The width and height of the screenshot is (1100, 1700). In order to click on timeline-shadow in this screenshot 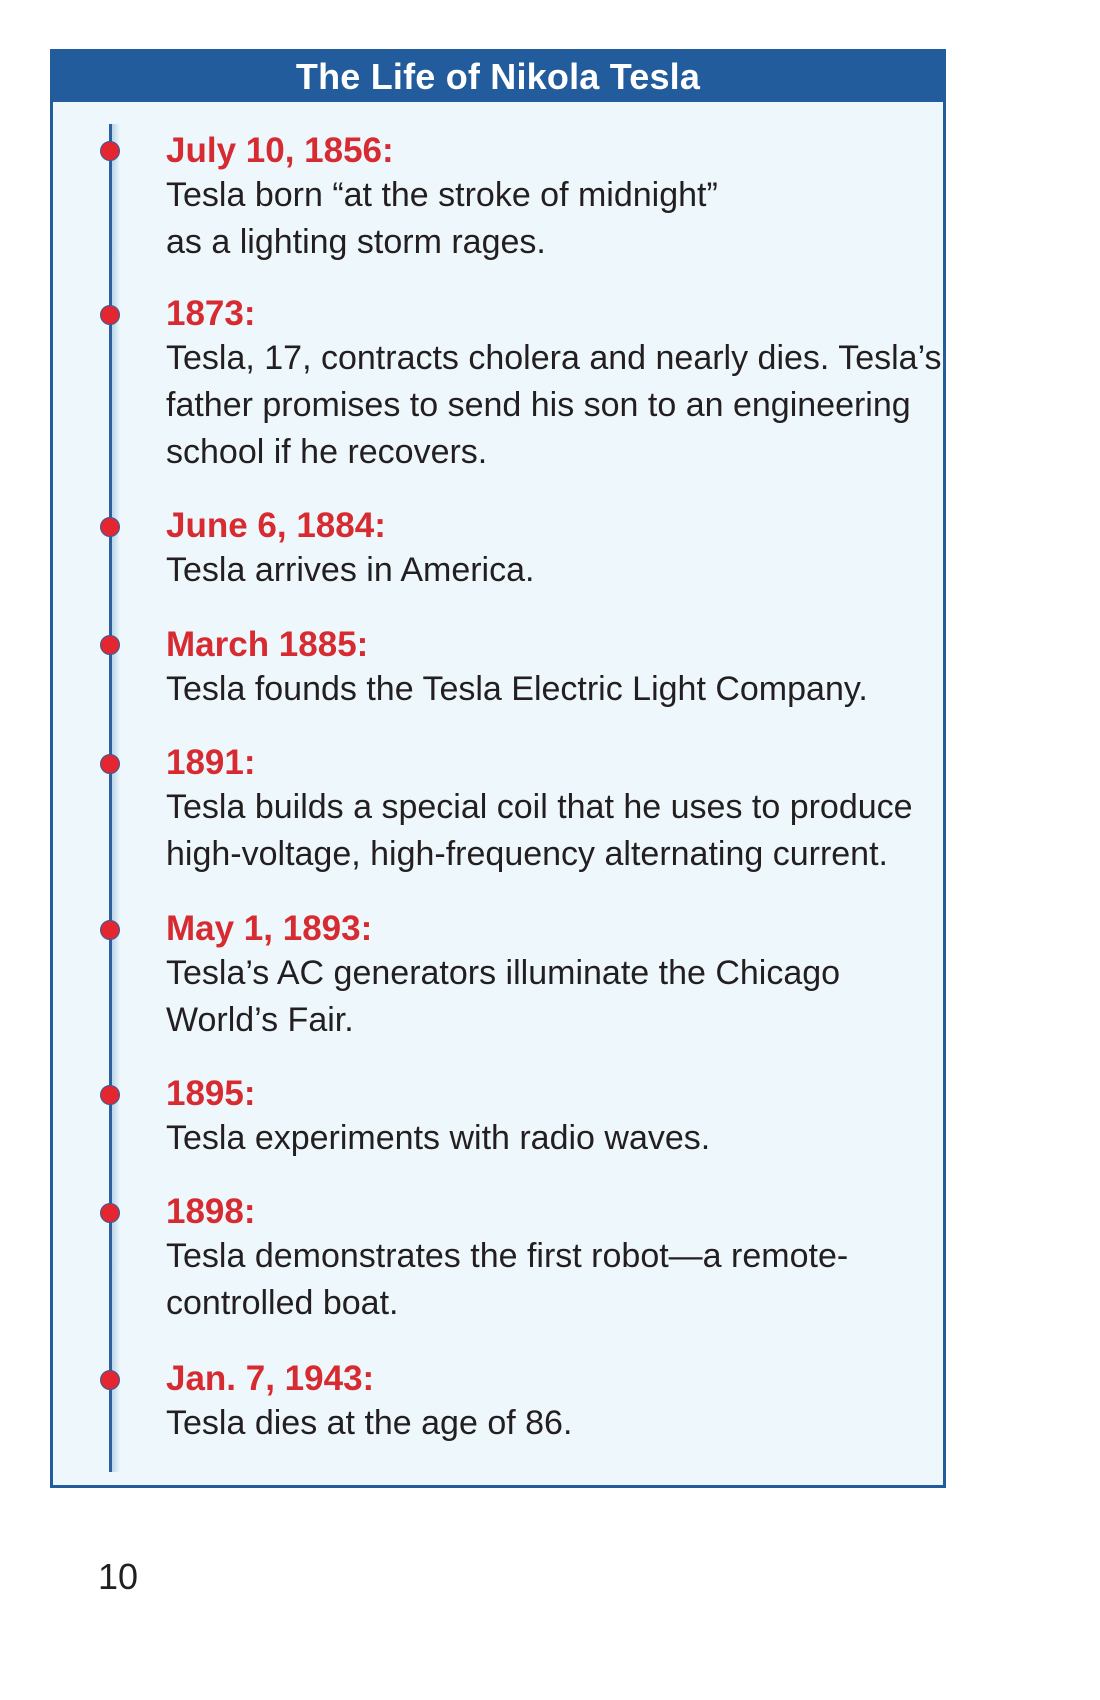, I will do `click(116, 798)`.